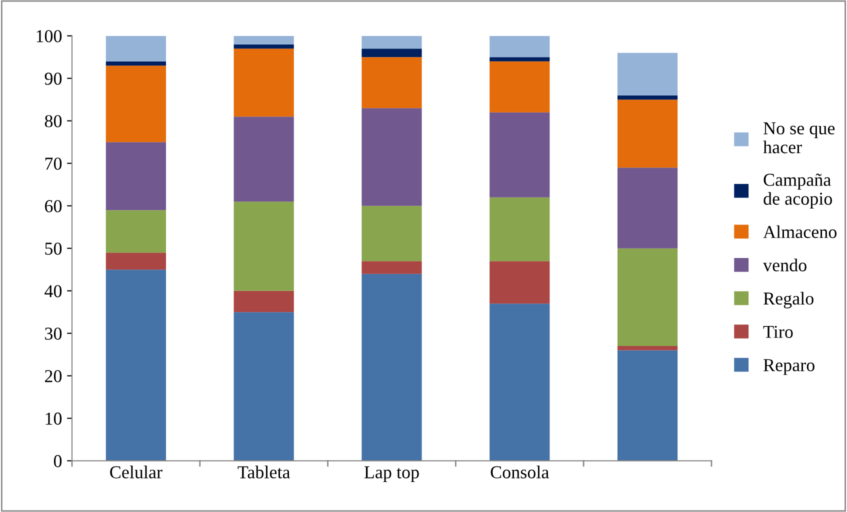 The height and width of the screenshot is (512, 847). What do you see at coordinates (53, 78) in the screenshot?
I see `y-tick-label: 90` at bounding box center [53, 78].